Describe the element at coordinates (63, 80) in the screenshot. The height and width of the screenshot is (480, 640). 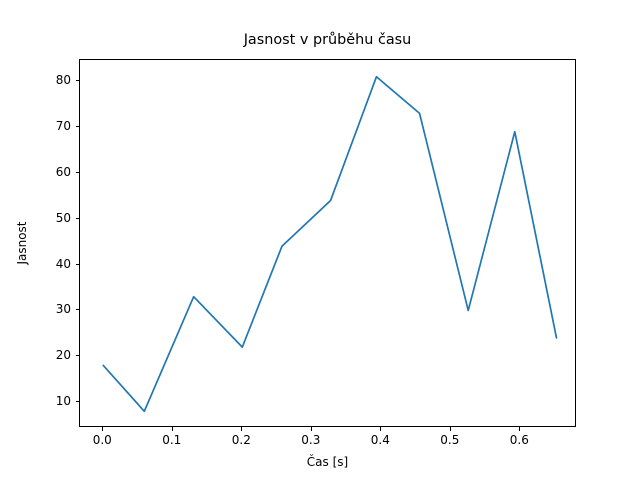
I see `y-tick-label: 80` at that location.